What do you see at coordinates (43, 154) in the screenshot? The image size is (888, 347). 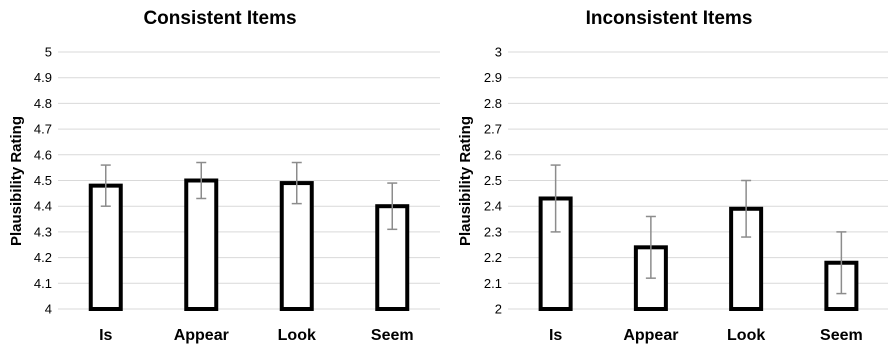 I see `y-tick-label: 4.6` at bounding box center [43, 154].